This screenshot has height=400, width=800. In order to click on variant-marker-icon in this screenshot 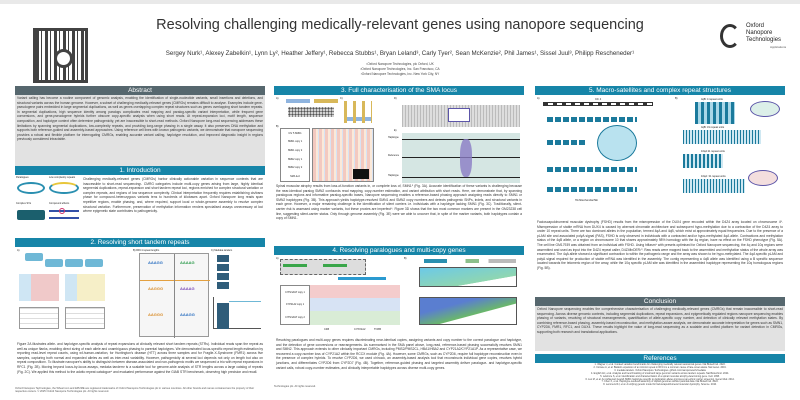, I will do `click(62, 211)`.